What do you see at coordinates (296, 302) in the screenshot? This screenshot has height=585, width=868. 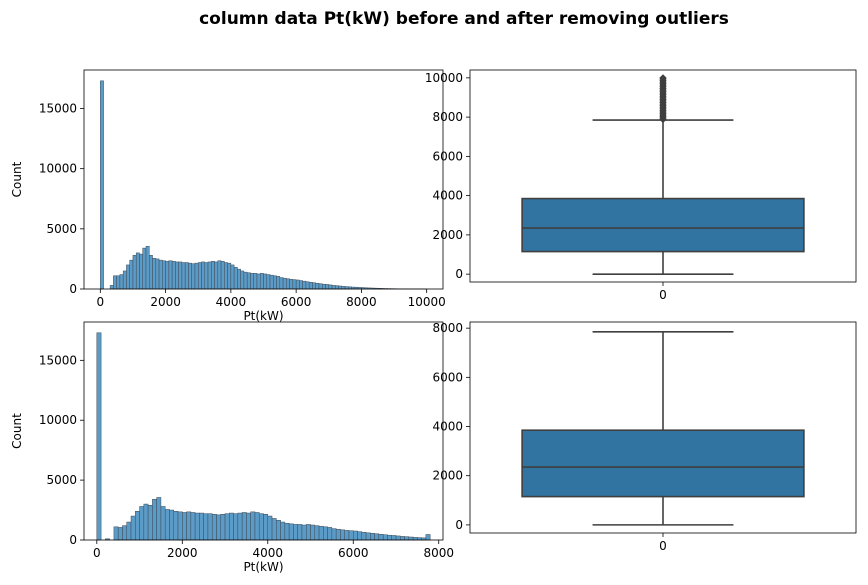 I see `x-tick-label: 6000` at bounding box center [296, 302].